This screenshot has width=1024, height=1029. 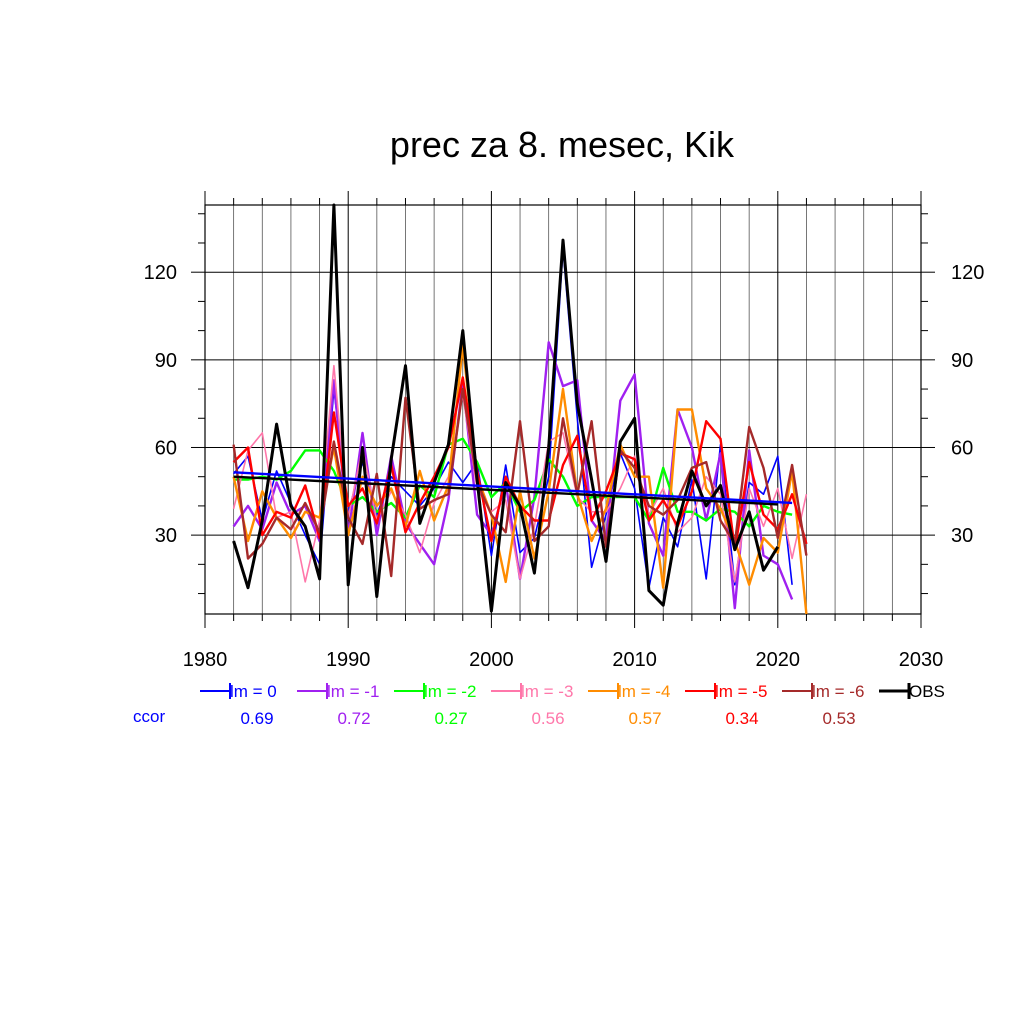 What do you see at coordinates (450, 691) in the screenshot?
I see `legend-label: lm = -2` at bounding box center [450, 691].